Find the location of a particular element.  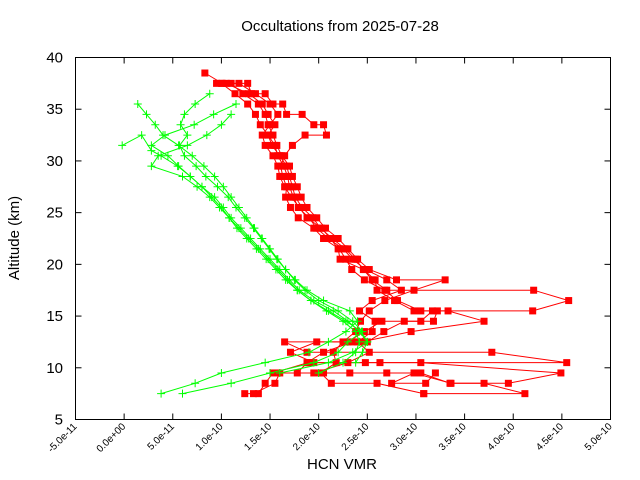

x-tick-label: 5.0e-10 is located at coordinates (599, 437).